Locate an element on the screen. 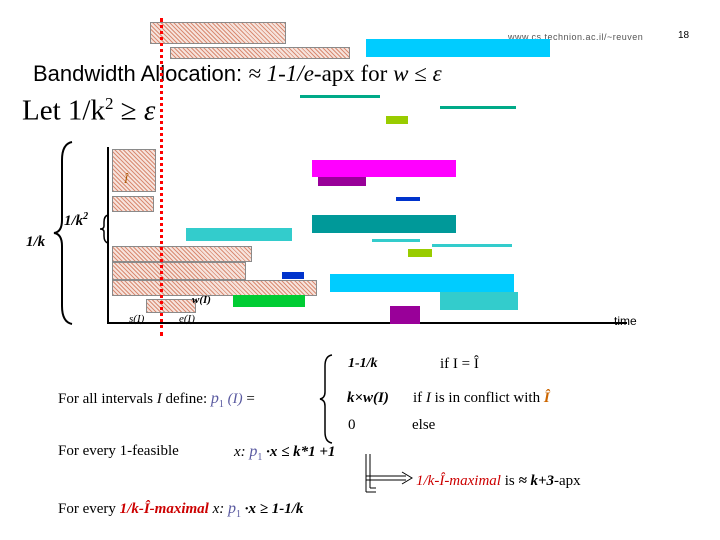  y-axis is located at coordinates (108, 235).